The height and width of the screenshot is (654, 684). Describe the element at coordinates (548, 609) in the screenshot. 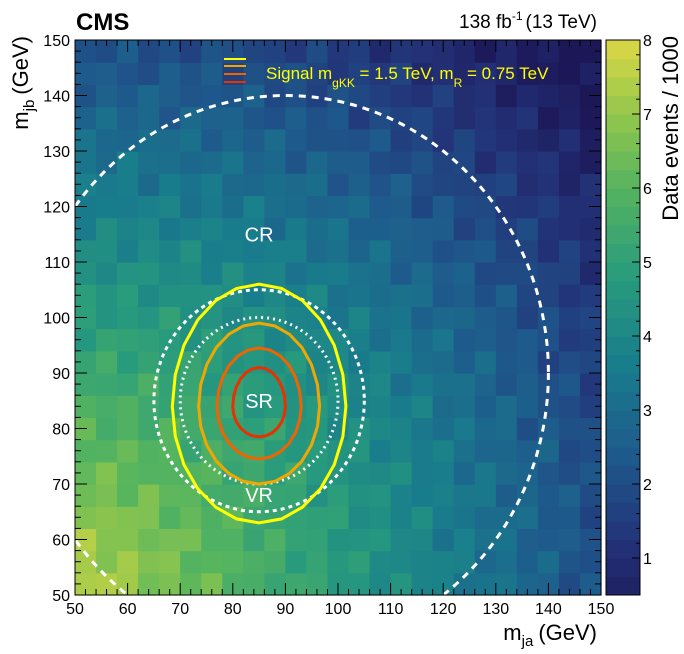

I see `x-tick-label: 140` at that location.